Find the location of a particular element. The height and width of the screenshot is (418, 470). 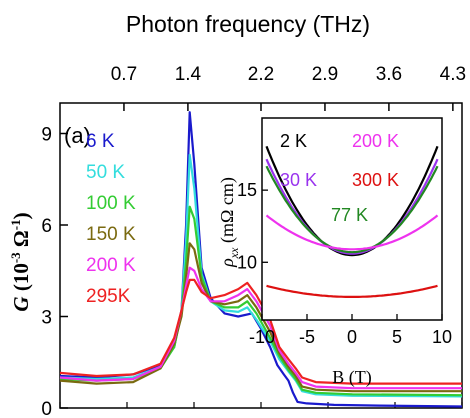

inset-legend-label-1: 30 K is located at coordinates (298, 180).